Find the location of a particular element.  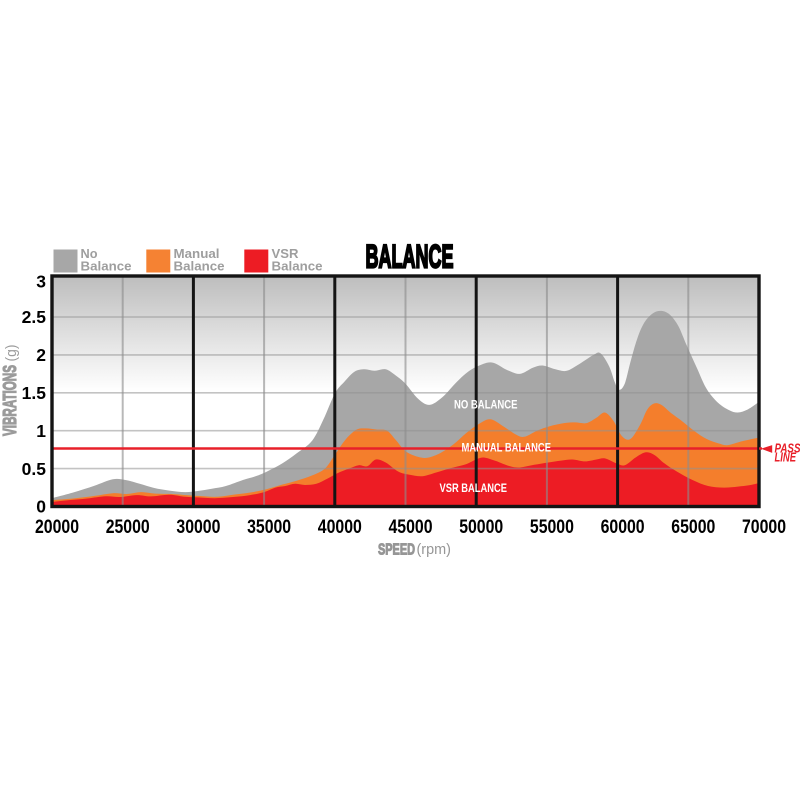

svg-text: 65000 is located at coordinates (693, 527).